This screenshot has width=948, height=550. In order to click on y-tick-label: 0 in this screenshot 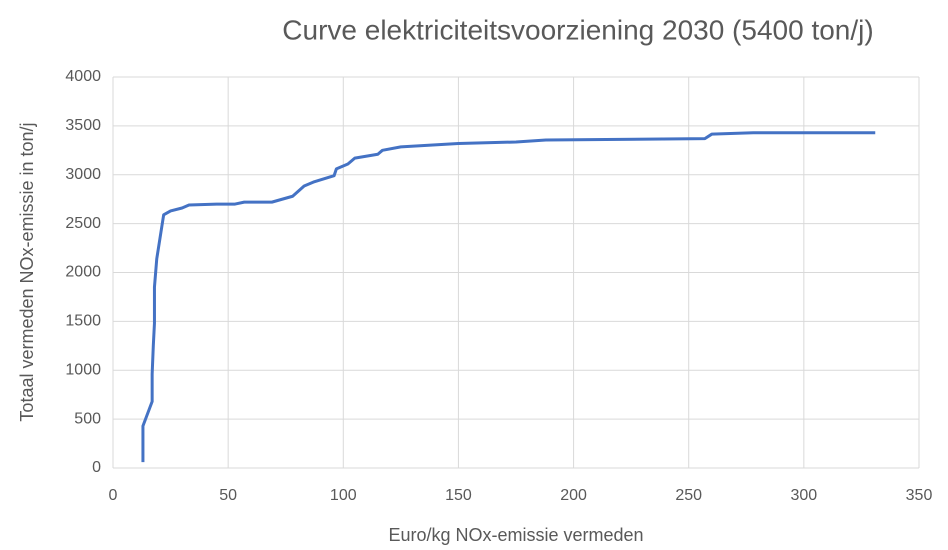, I will do `click(96, 467)`.